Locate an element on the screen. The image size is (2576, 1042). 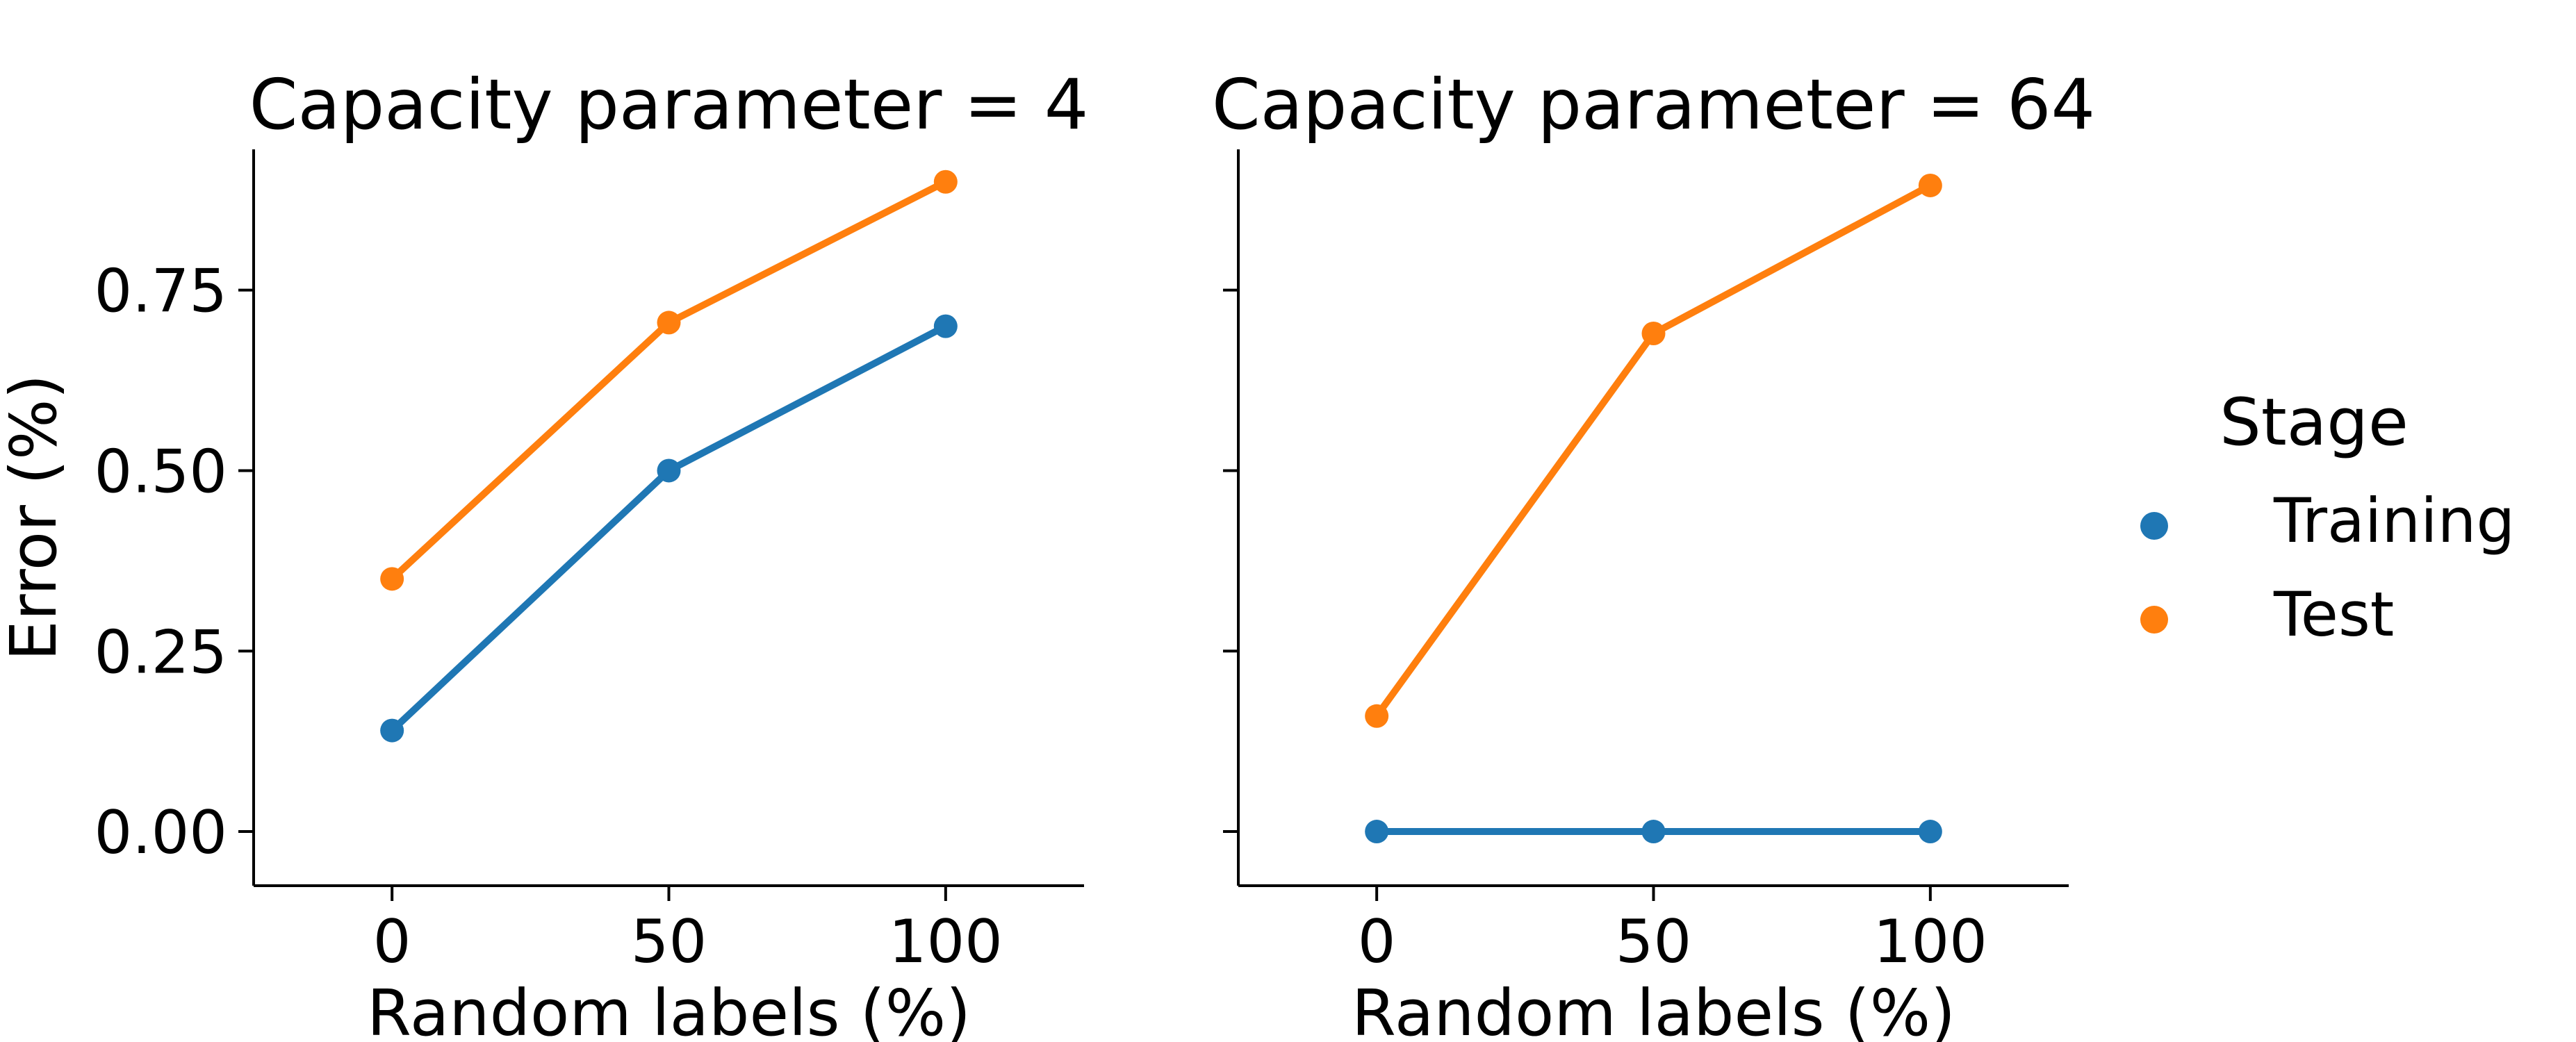
y-tick-label: 0.75 is located at coordinates (161, 291).